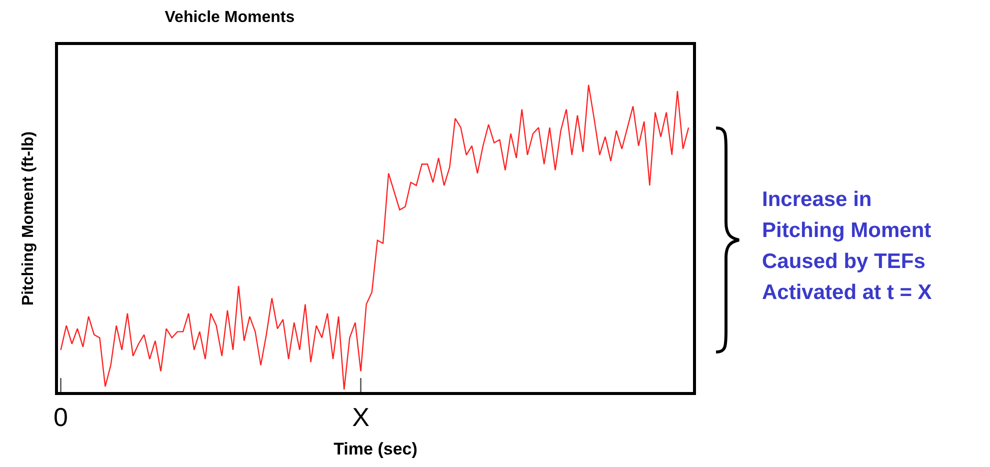  What do you see at coordinates (229, 17) in the screenshot?
I see `chart-title: Vehicle Moments` at bounding box center [229, 17].